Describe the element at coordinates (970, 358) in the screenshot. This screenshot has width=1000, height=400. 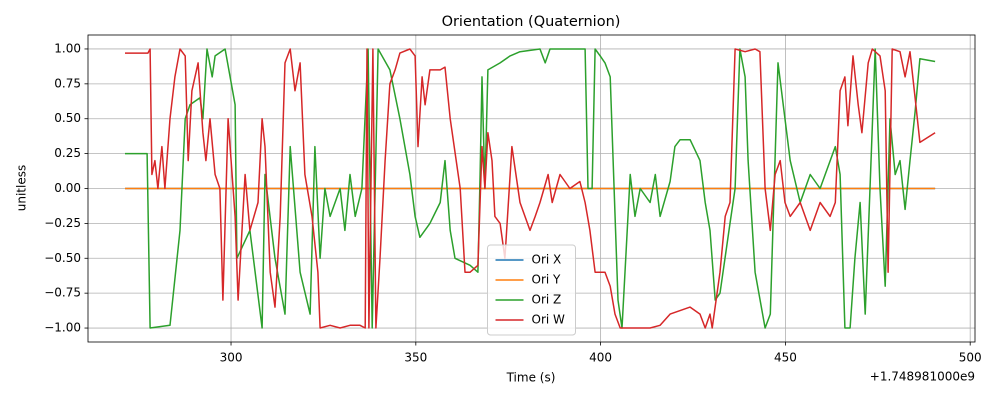
I see `x-tick-label: 500` at that location.